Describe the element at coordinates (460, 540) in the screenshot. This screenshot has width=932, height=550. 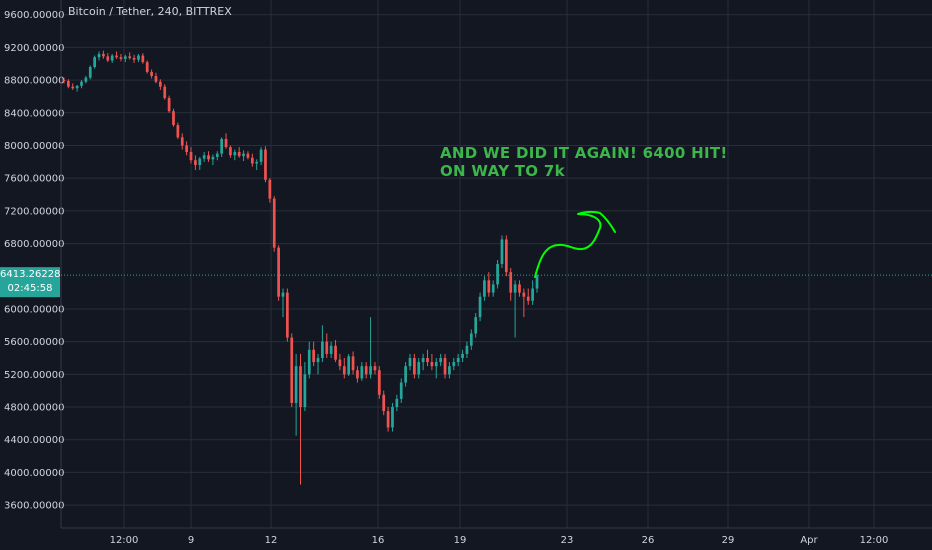
I see `x-tick-label: 19` at that location.